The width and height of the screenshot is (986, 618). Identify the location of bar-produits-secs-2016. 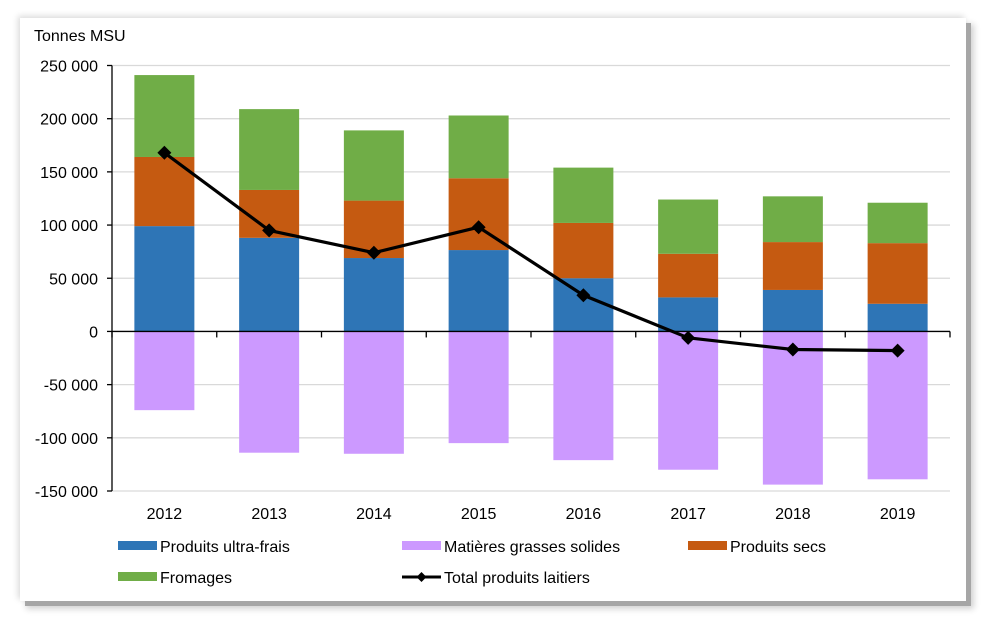
(583, 250).